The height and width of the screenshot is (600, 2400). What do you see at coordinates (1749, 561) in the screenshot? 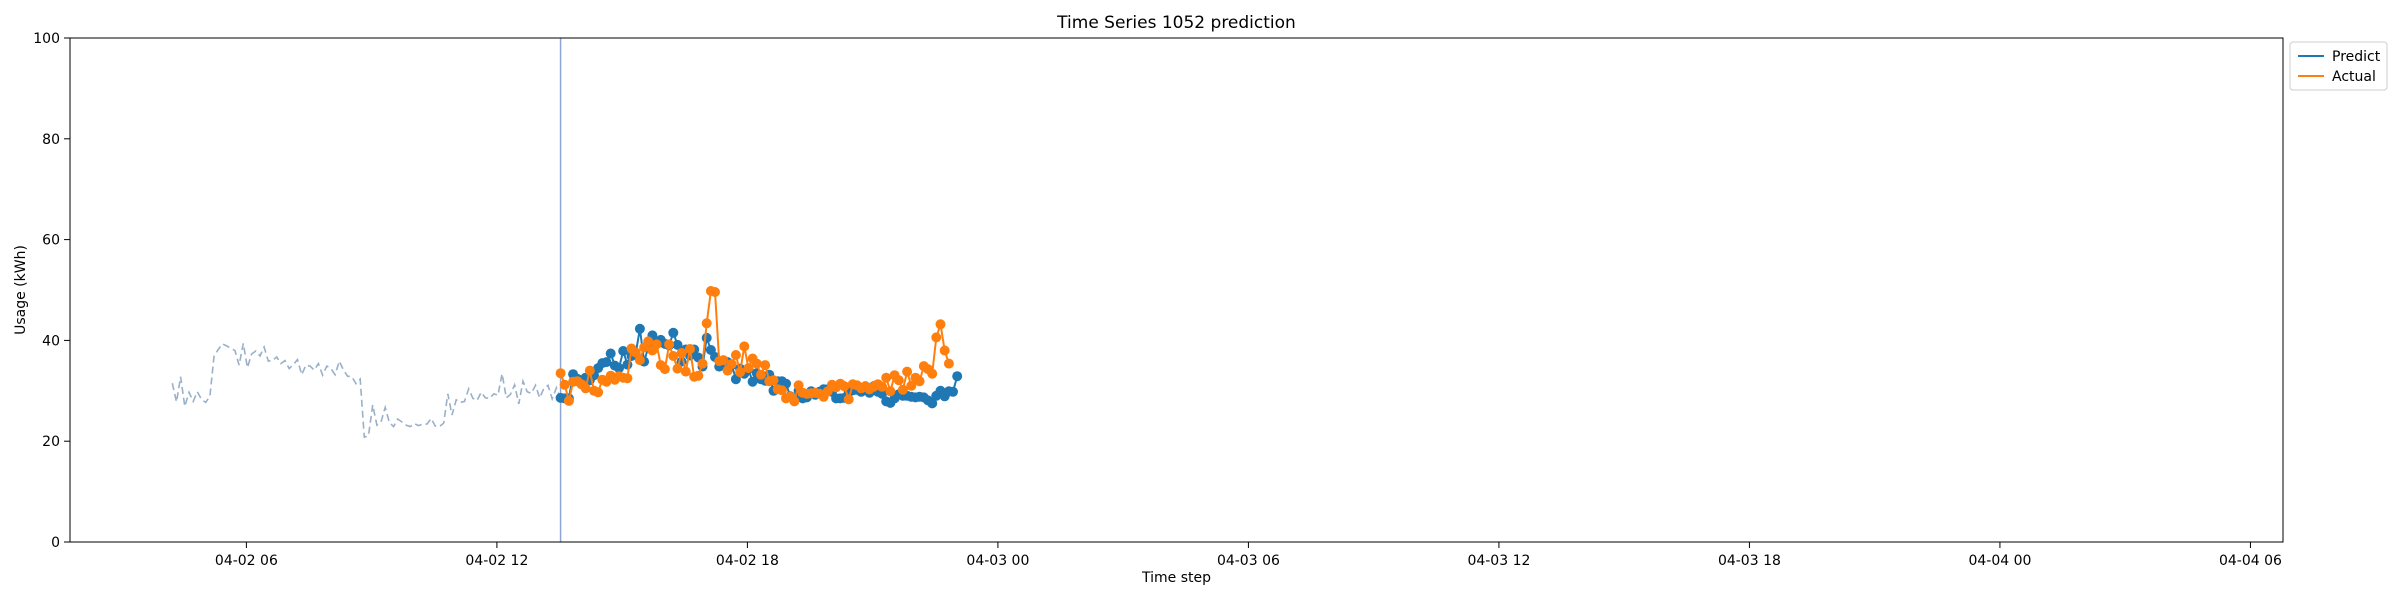
I see `x-tick-label: 04-03 18` at bounding box center [1749, 561].